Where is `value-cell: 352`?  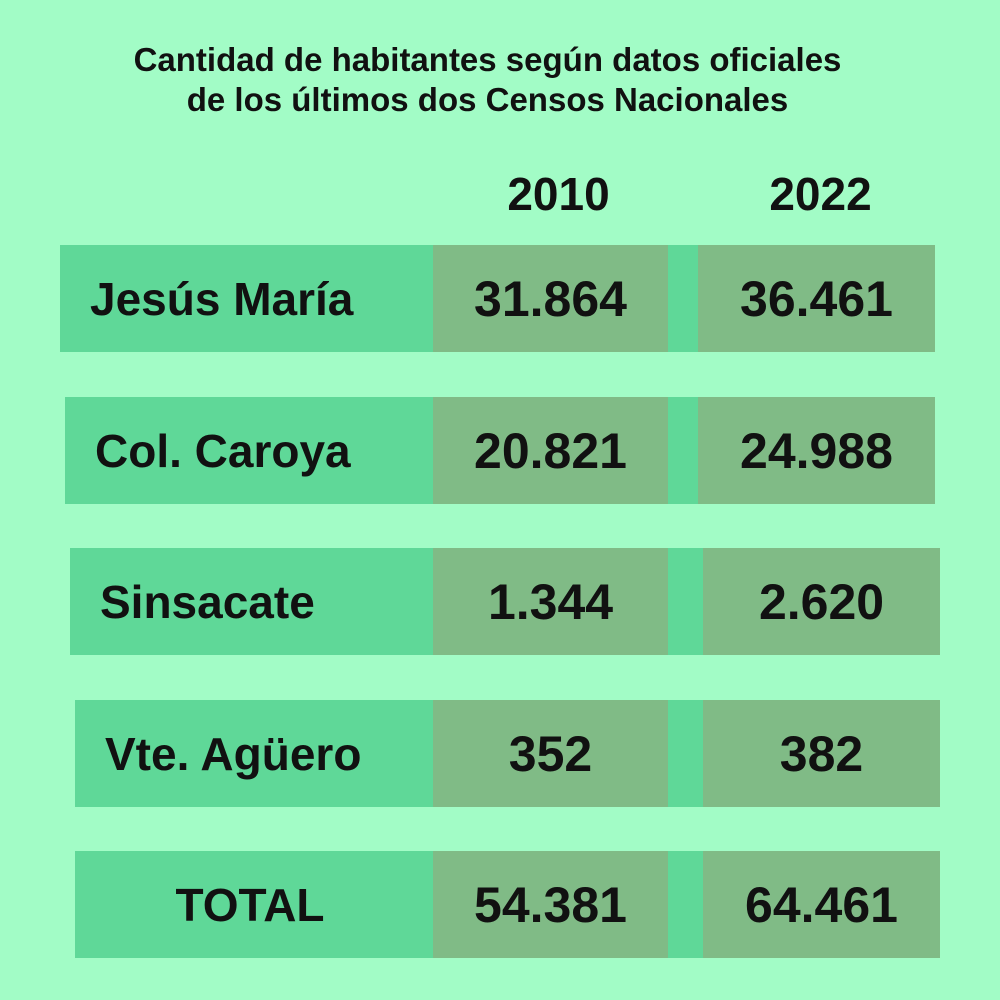 value-cell: 352 is located at coordinates (550, 753).